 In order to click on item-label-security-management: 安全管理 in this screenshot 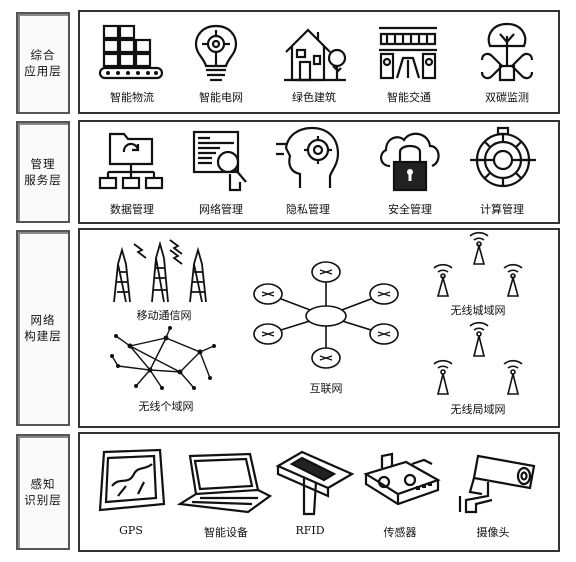, I will do `click(410, 209)`.